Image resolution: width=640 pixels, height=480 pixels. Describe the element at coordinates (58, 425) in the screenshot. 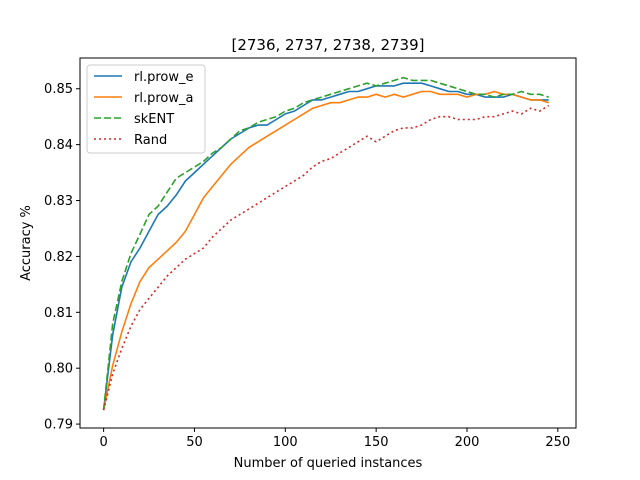

I see `y-tick-label: 0.79` at that location.